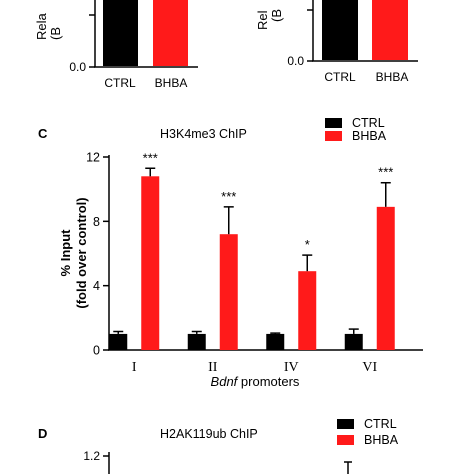  What do you see at coordinates (209, 434) in the screenshot?
I see `panel-d-title: H2AK119ub ChIP` at bounding box center [209, 434].